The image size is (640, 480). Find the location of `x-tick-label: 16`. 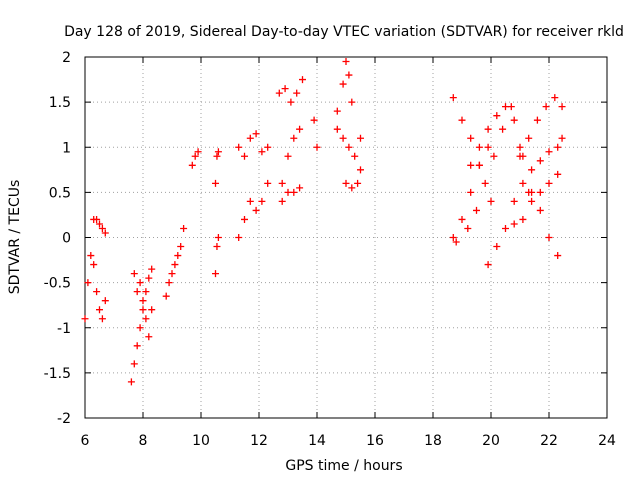

x-tick-label: 16 is located at coordinates (375, 441).